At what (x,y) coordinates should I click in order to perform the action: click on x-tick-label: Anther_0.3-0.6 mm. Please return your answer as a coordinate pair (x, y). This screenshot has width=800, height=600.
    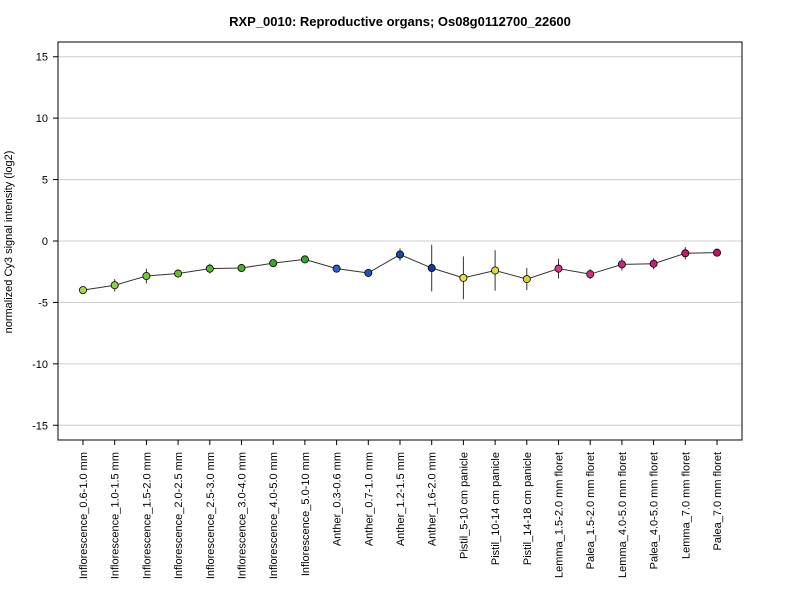
    Looking at the image, I should click on (338, 499).